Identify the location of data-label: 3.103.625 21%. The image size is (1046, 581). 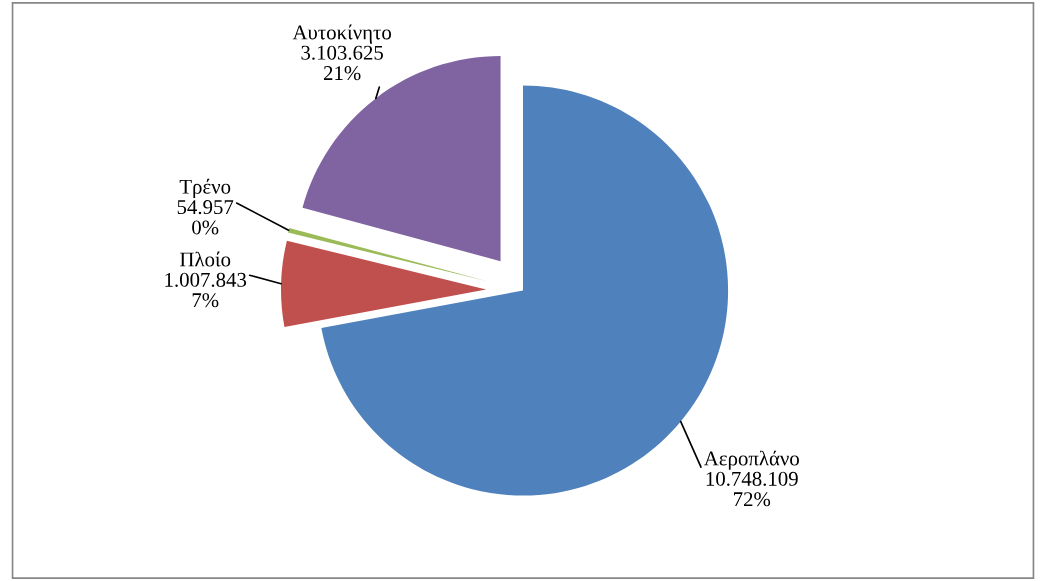
(342, 63).